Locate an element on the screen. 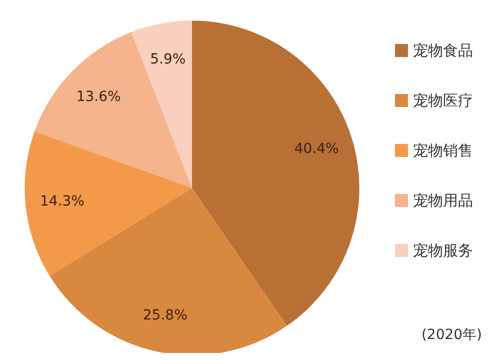 This screenshot has height=361, width=500. legend-label: 宠物销售 is located at coordinates (443, 151).